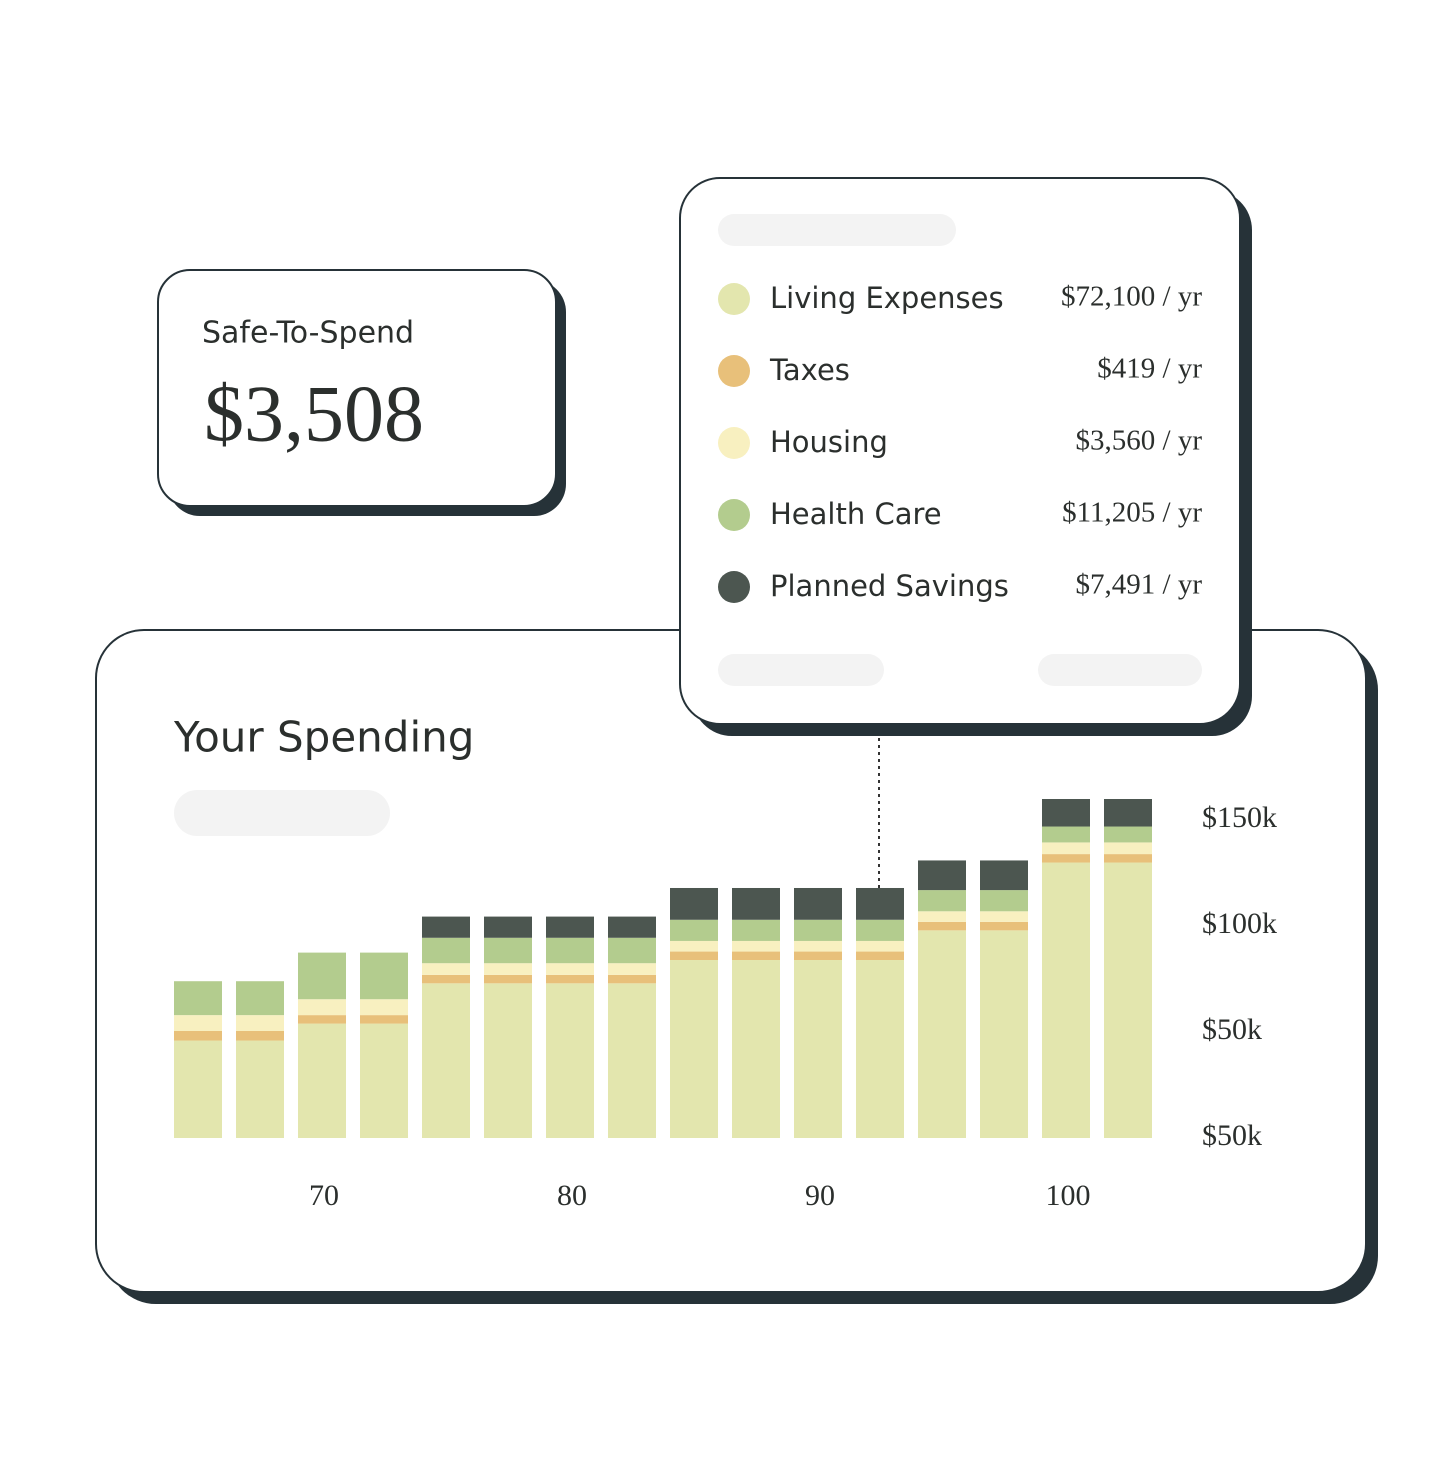 This screenshot has height=1480, width=1448. I want to click on tooltip-card, so click(960, 451).